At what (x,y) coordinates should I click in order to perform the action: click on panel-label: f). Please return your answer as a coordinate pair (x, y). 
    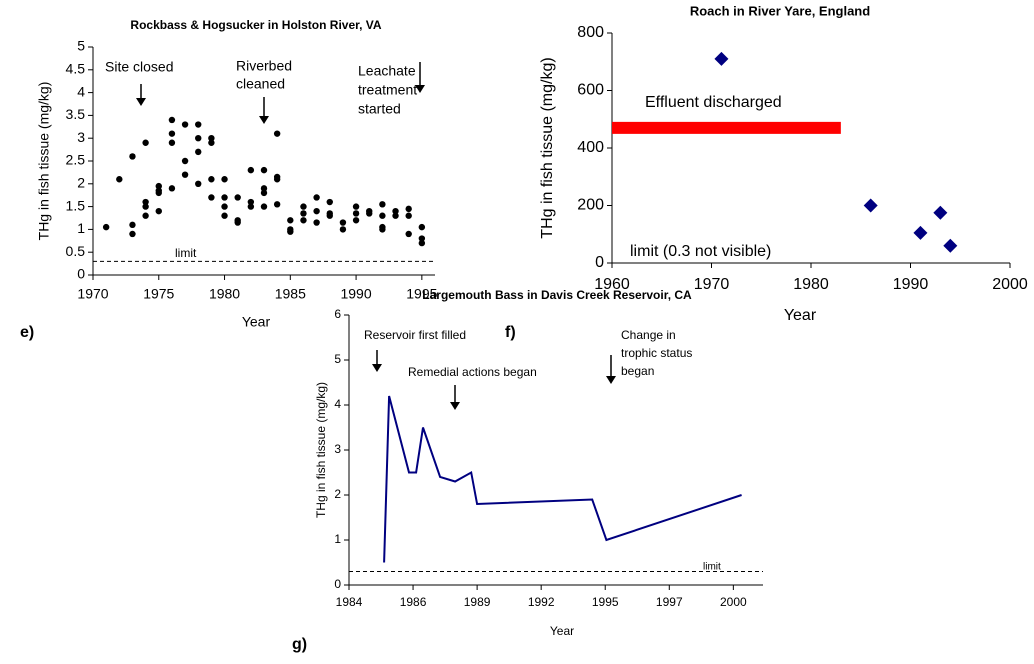
    Looking at the image, I should click on (510, 332).